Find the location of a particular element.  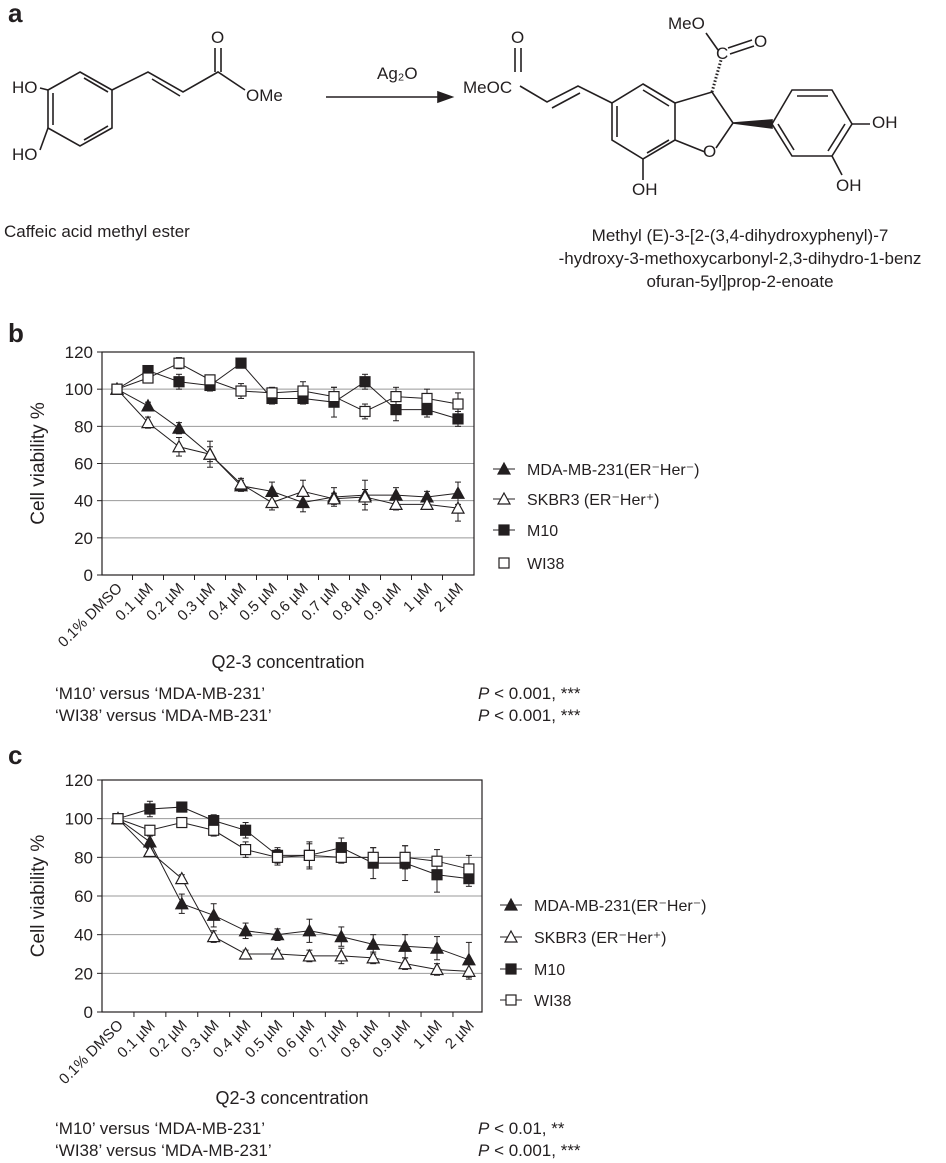

panel-label-c: c is located at coordinates (15, 755).